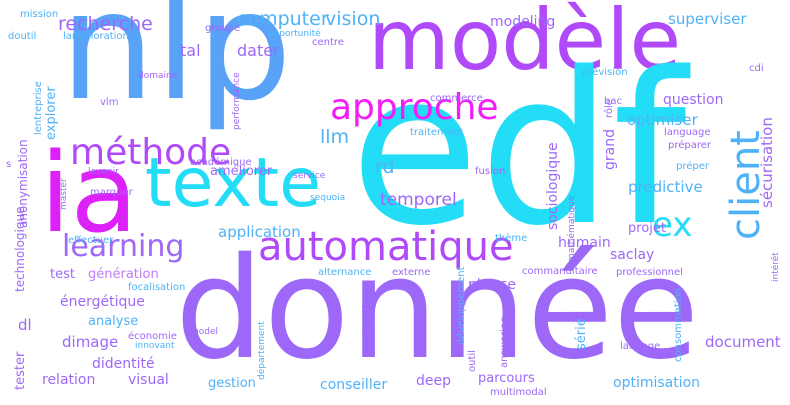 This screenshot has width=790, height=405. Describe the element at coordinates (157, 287) in the screenshot. I see `word-focalisation: focalisation` at that location.